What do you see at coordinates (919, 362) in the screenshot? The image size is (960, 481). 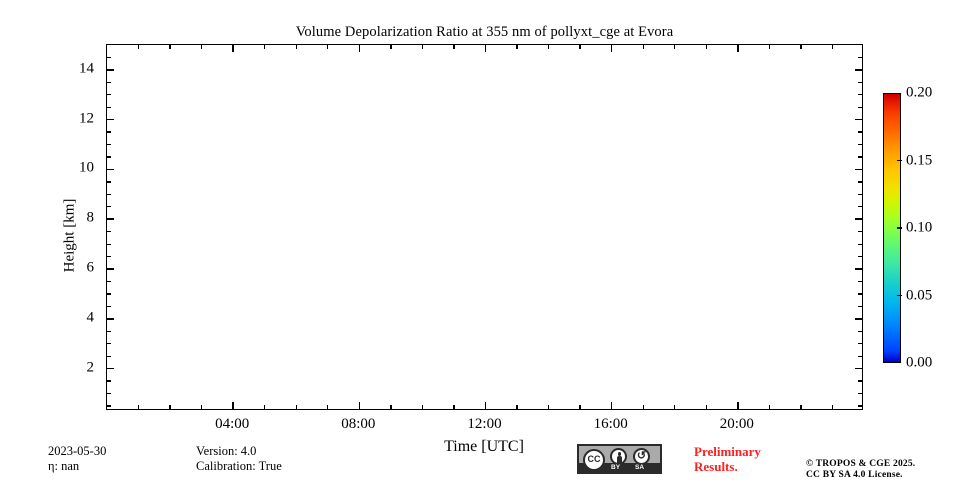 I see `colorbar-tick-label: 0.00` at bounding box center [919, 362].